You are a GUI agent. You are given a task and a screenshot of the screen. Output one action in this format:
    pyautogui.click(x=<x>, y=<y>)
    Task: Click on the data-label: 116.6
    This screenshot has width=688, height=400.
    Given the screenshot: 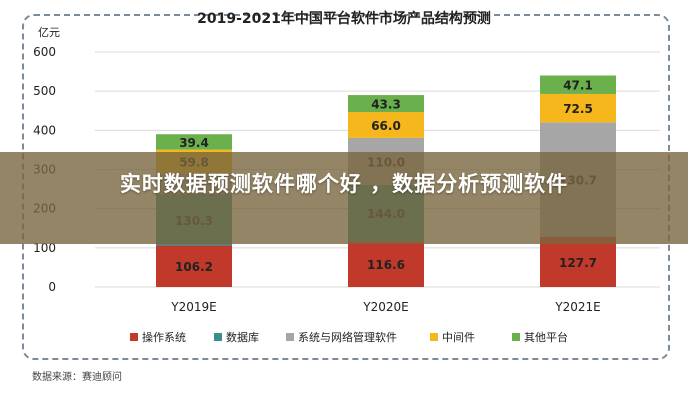 What is the action you would take?
    pyautogui.click(x=386, y=265)
    